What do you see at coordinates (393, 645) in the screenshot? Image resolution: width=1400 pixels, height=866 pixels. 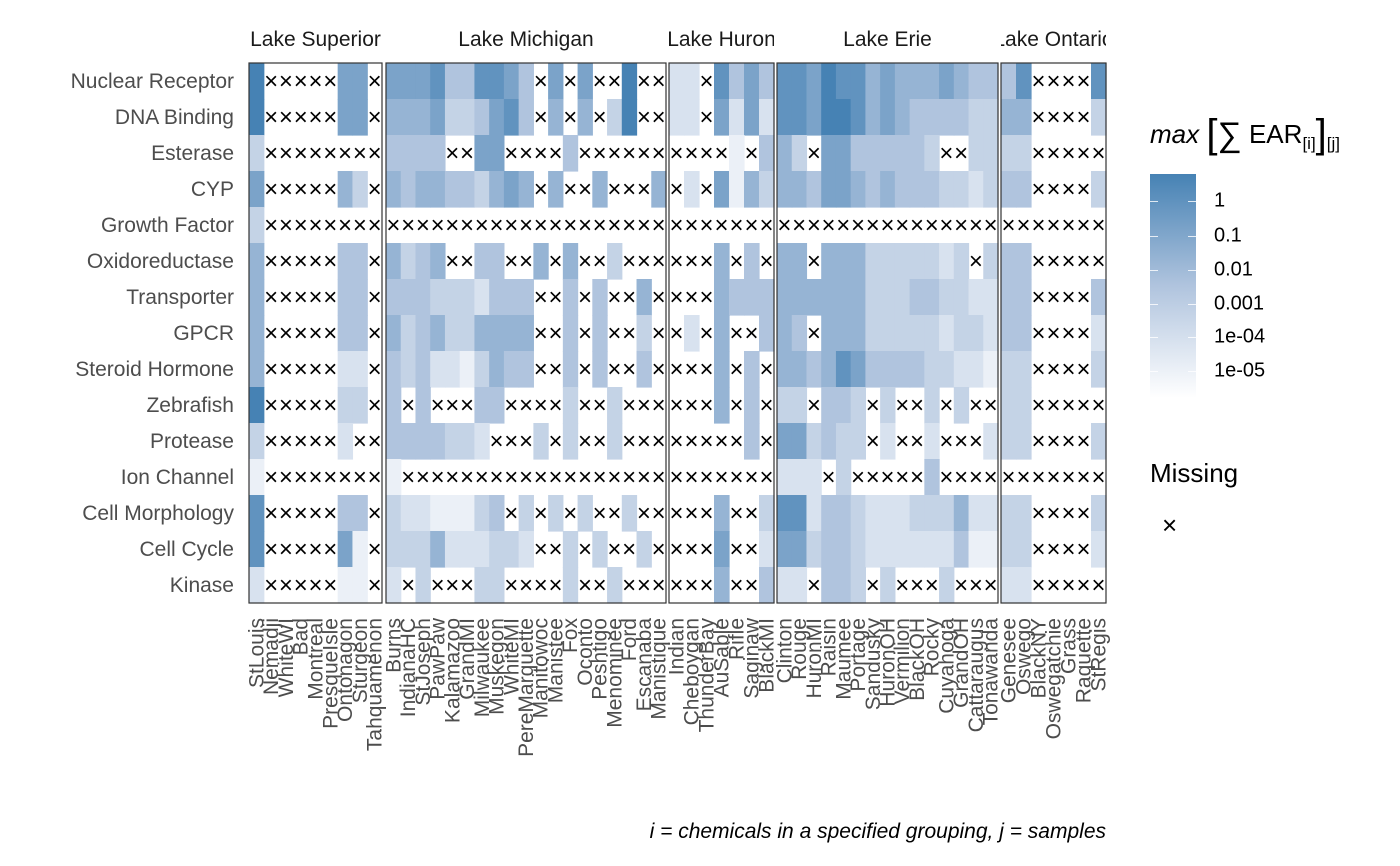 I see `site-label: Burns` at bounding box center [393, 645].